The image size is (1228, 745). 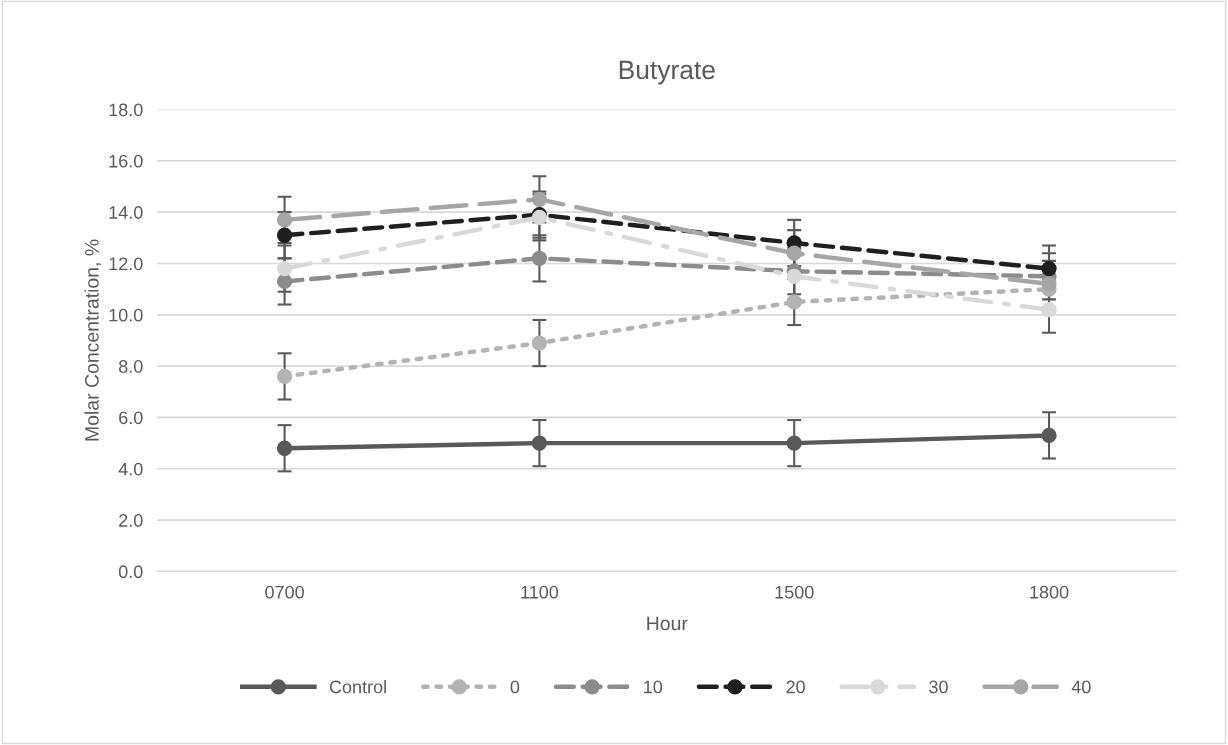 What do you see at coordinates (126, 161) in the screenshot?
I see `y-tick-label: 16.0` at bounding box center [126, 161].